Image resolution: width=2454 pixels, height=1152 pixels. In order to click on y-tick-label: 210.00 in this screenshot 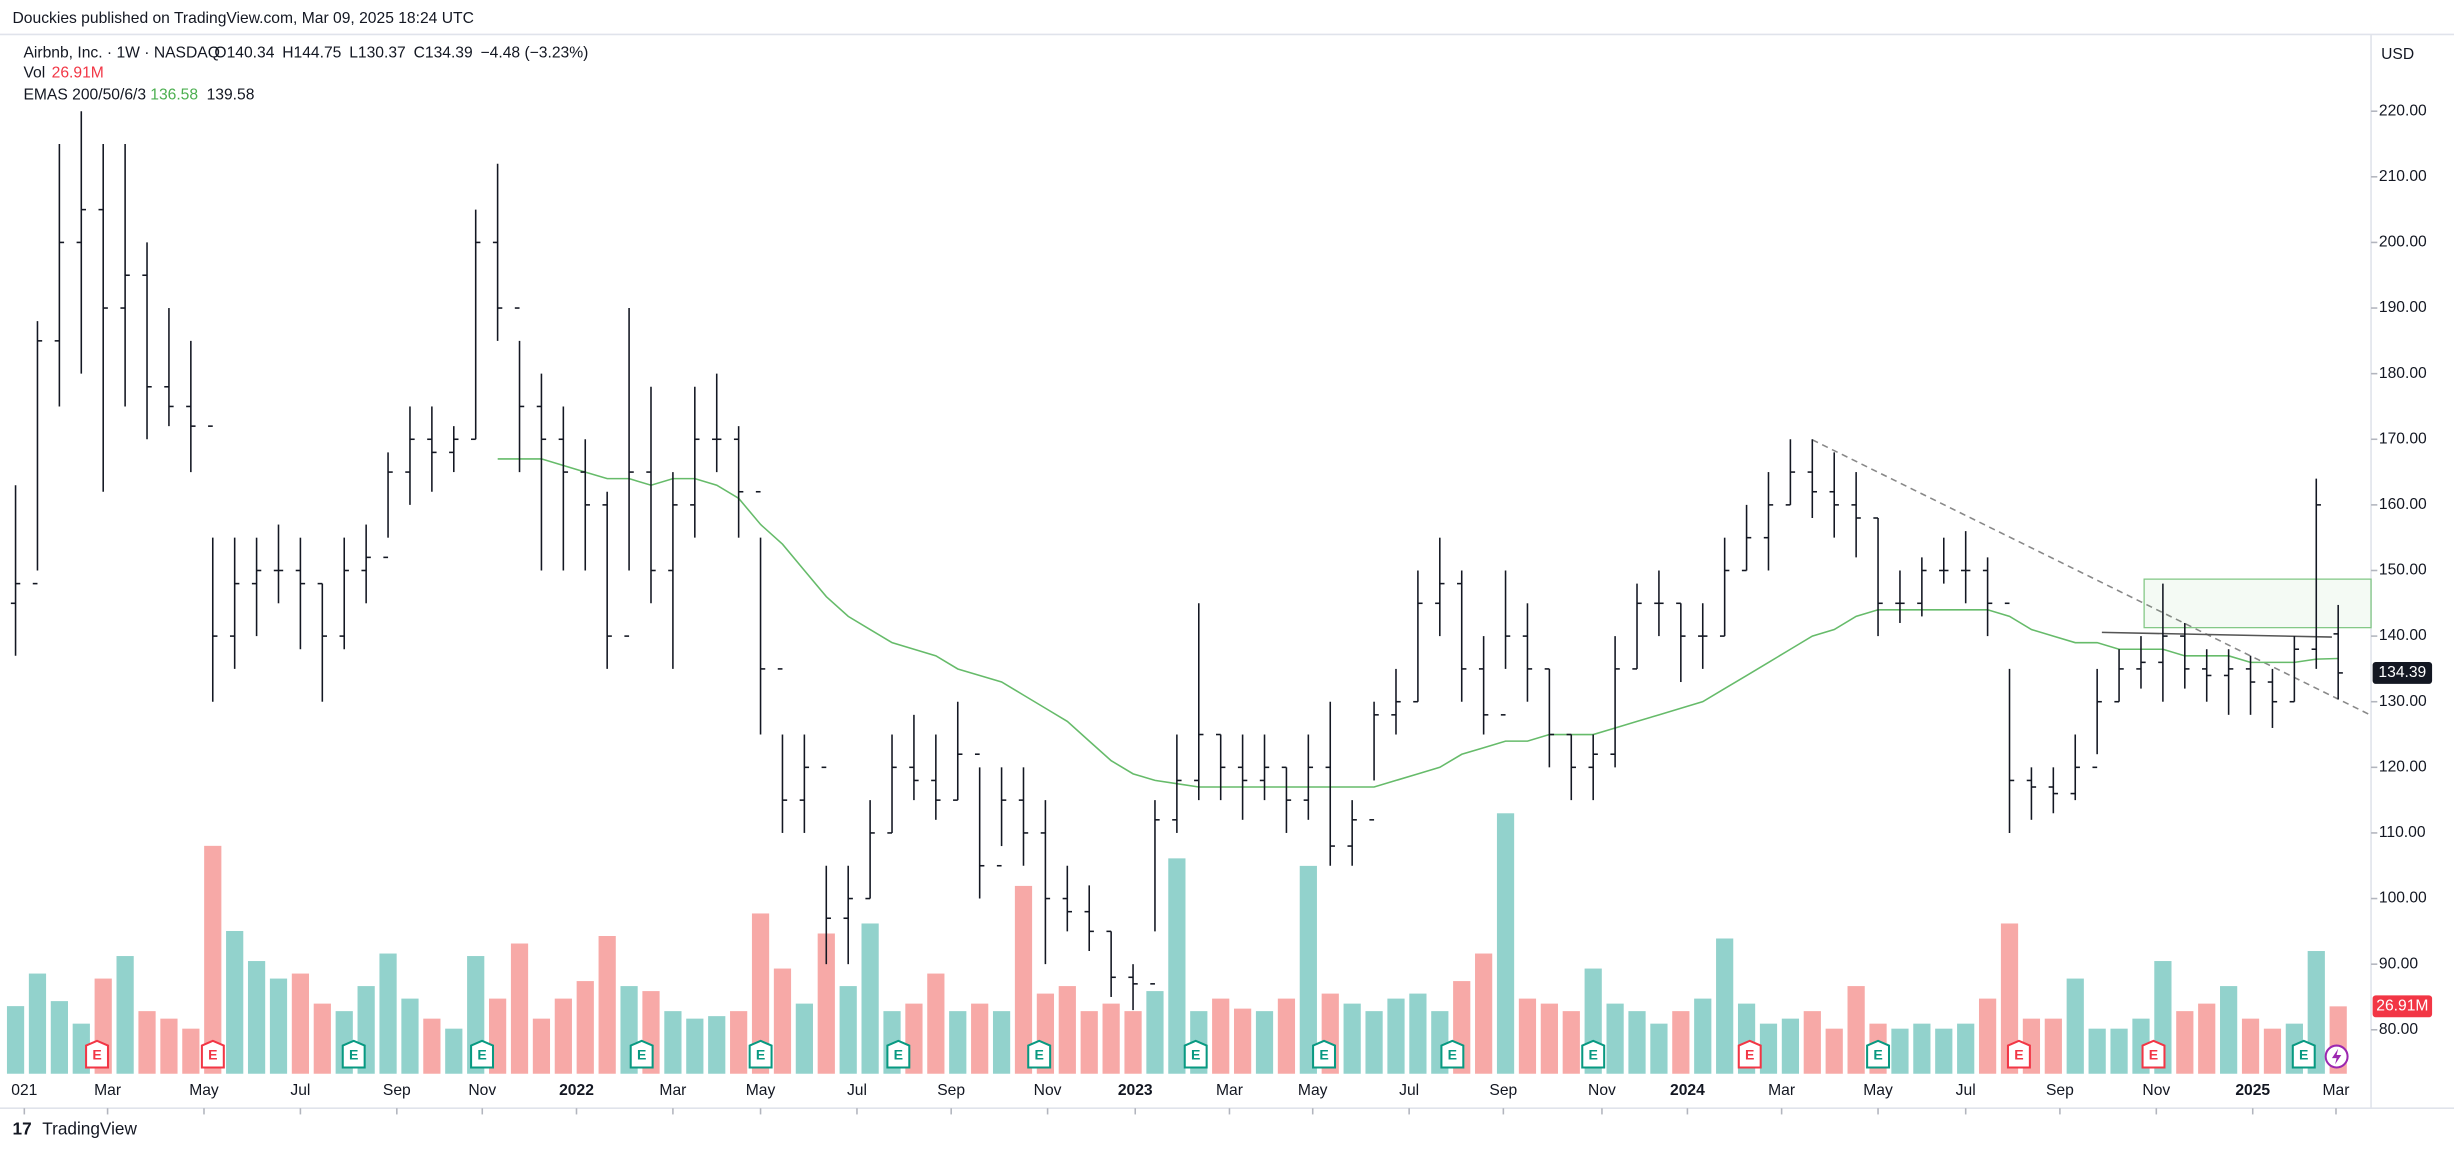, I will do `click(2403, 176)`.